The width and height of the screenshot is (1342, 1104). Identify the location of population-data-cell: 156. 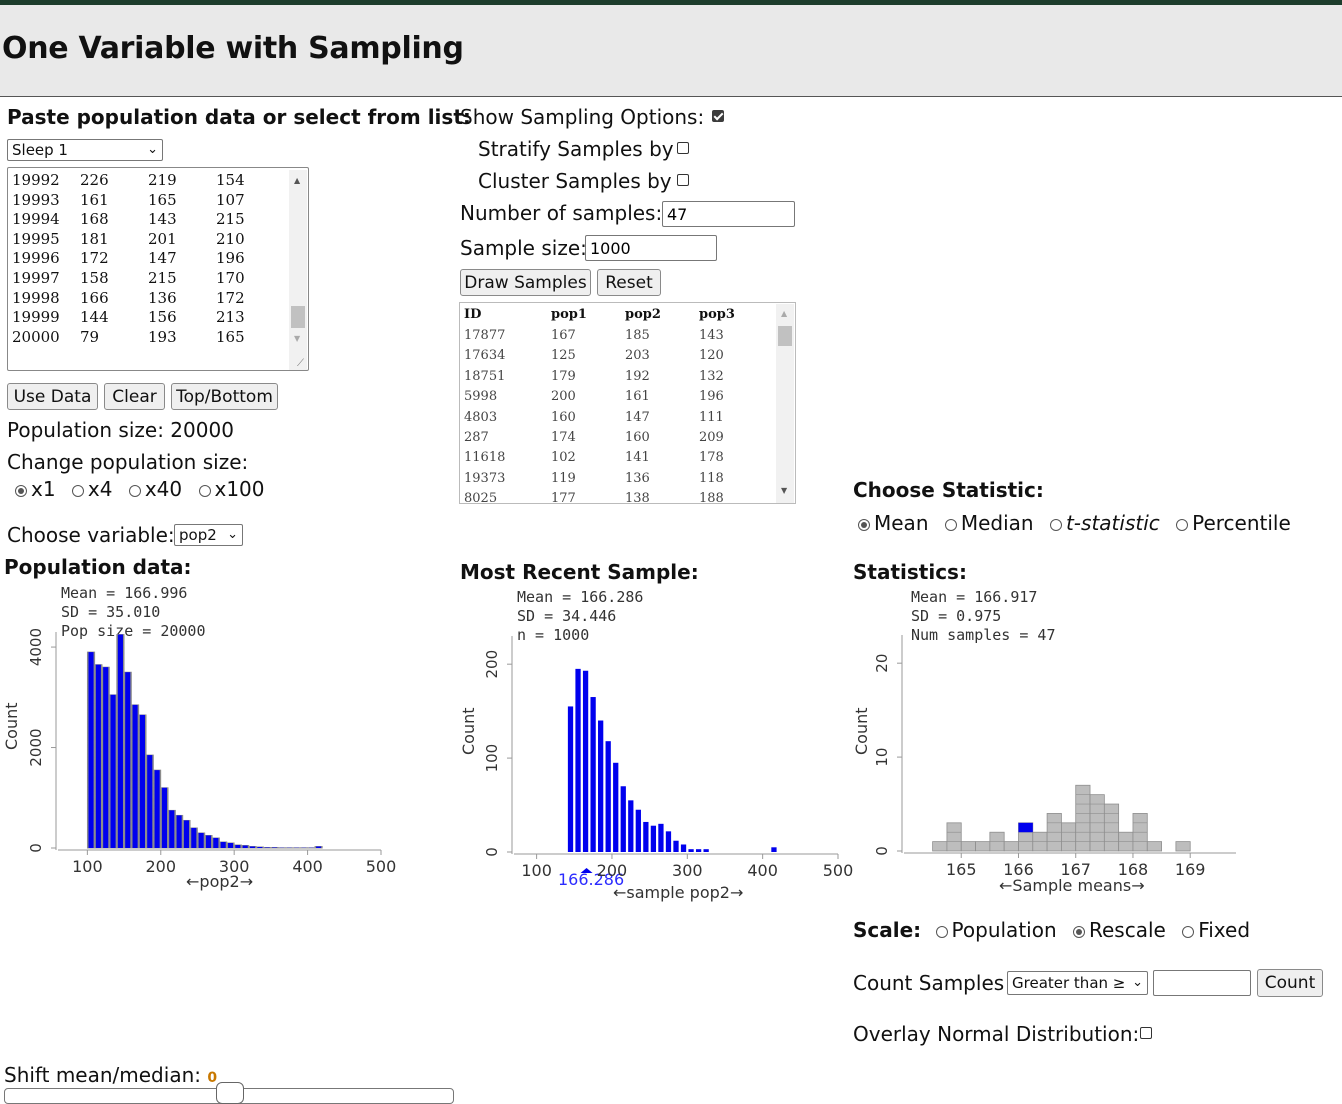
(162, 317).